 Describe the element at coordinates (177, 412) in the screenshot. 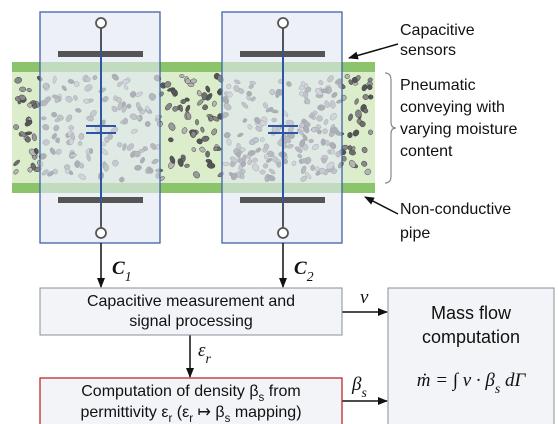

I see `text-run: (` at that location.